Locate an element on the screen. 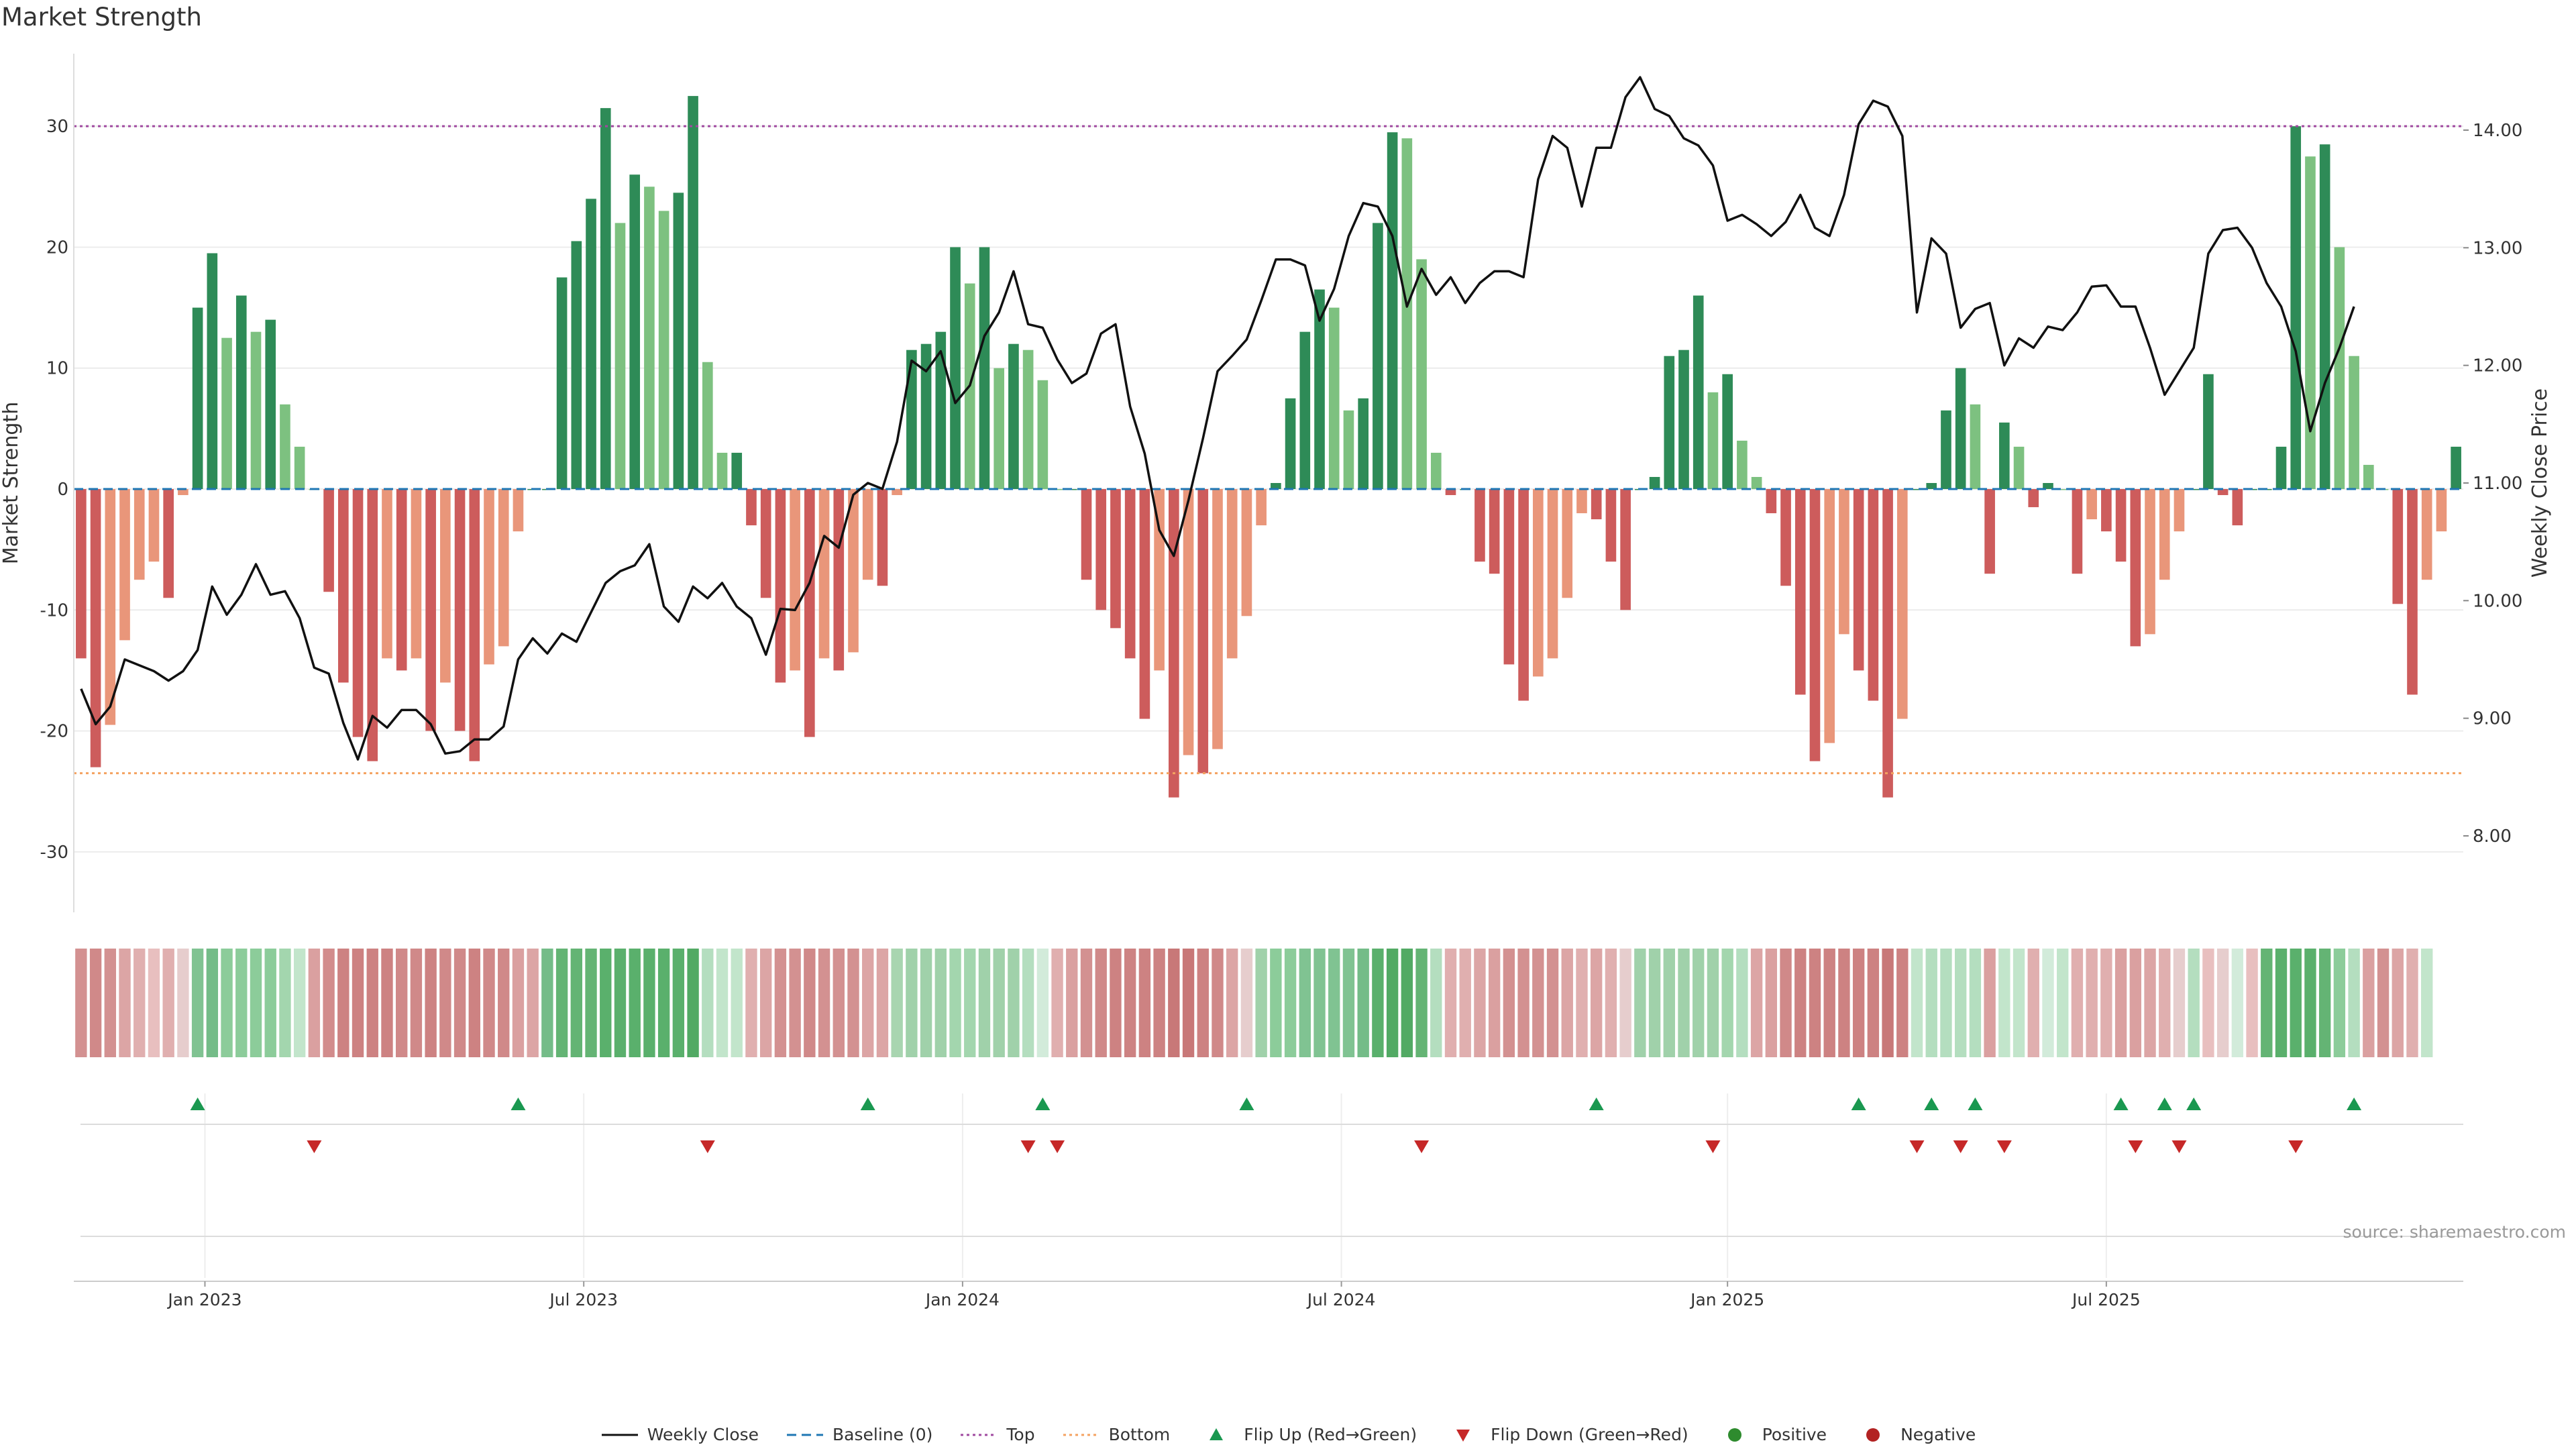  dotted-line-icon is located at coordinates (979, 1435).